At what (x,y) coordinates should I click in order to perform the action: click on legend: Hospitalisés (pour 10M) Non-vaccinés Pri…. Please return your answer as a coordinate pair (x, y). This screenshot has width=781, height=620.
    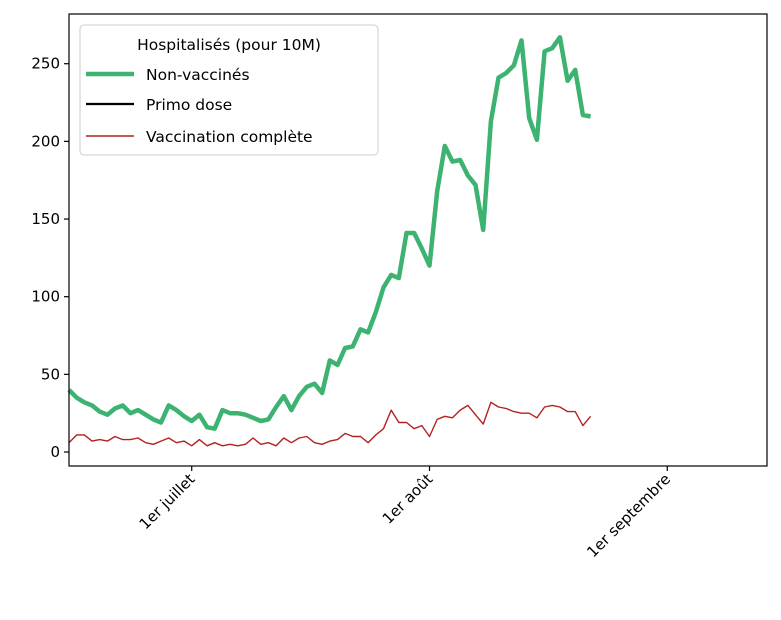
    Looking at the image, I should click on (229, 90).